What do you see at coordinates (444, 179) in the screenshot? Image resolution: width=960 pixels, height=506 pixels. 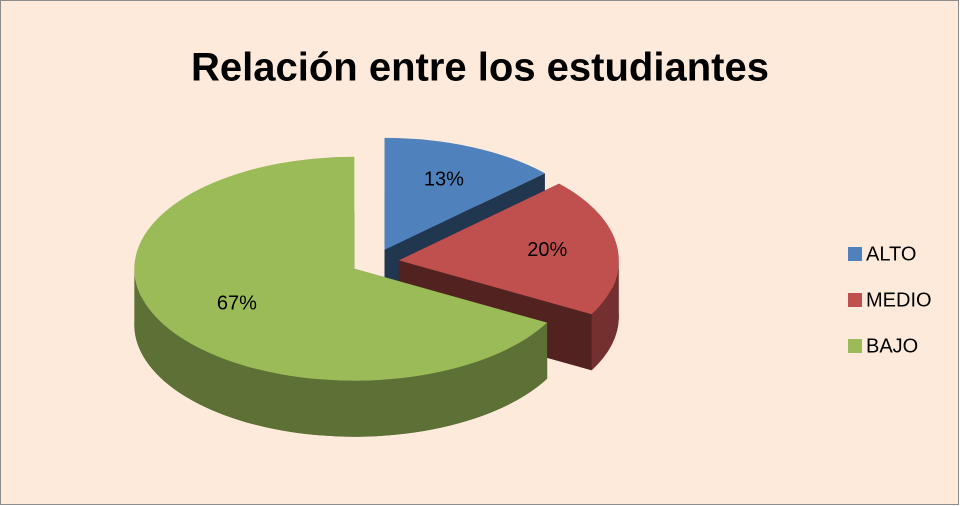 I see `data-label: 13%` at bounding box center [444, 179].